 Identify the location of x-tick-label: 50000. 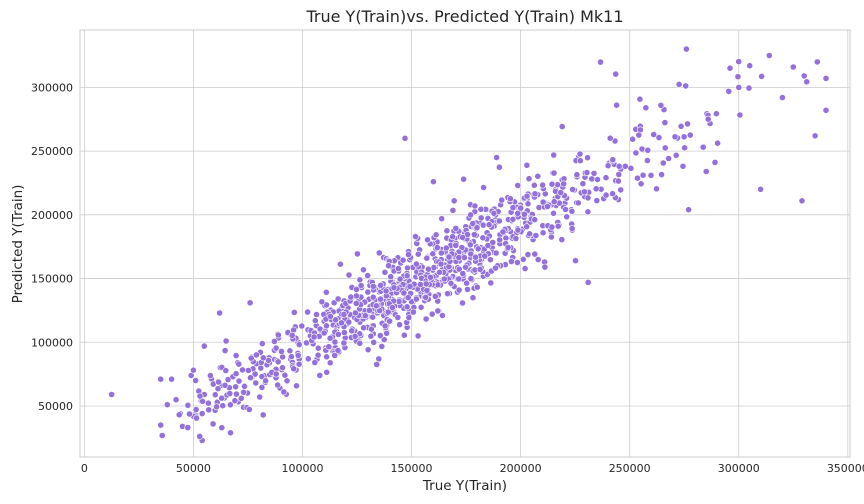
(193, 468).